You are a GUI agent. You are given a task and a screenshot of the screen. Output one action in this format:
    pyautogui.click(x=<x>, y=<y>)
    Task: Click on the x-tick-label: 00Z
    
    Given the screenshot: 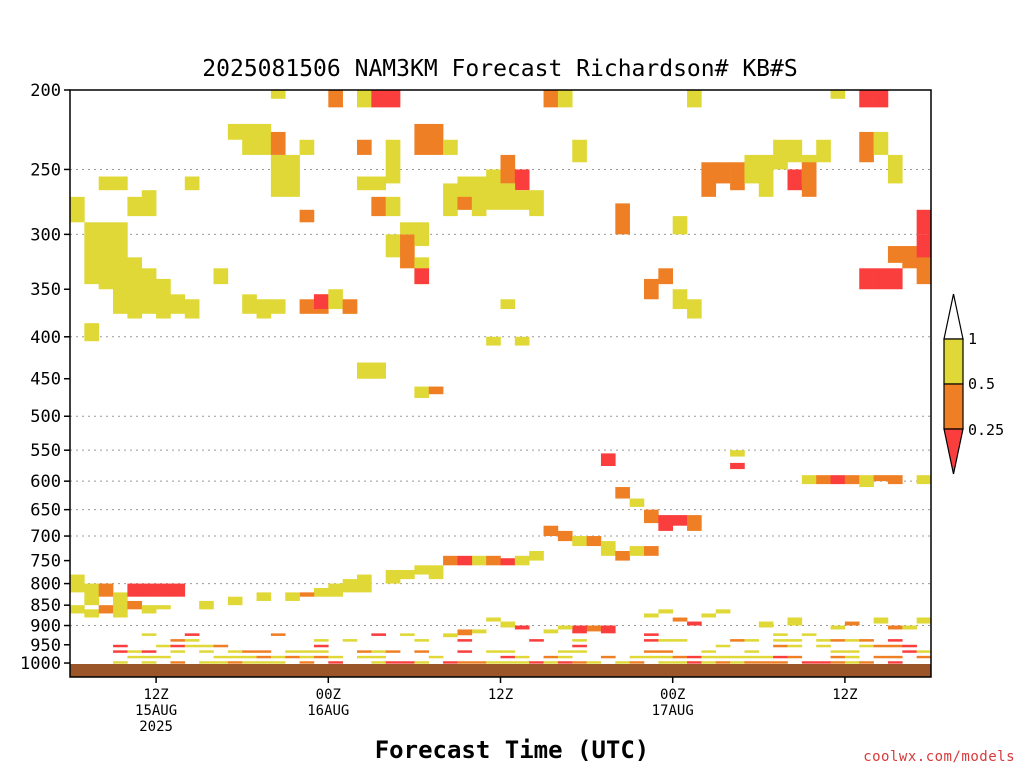 What is the action you would take?
    pyautogui.click(x=672, y=695)
    